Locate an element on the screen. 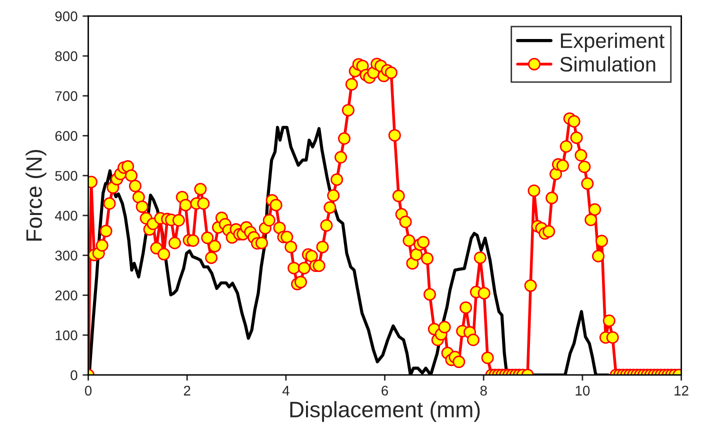 This screenshot has height=435, width=706. y-tick-label: 0 is located at coordinates (74, 375).